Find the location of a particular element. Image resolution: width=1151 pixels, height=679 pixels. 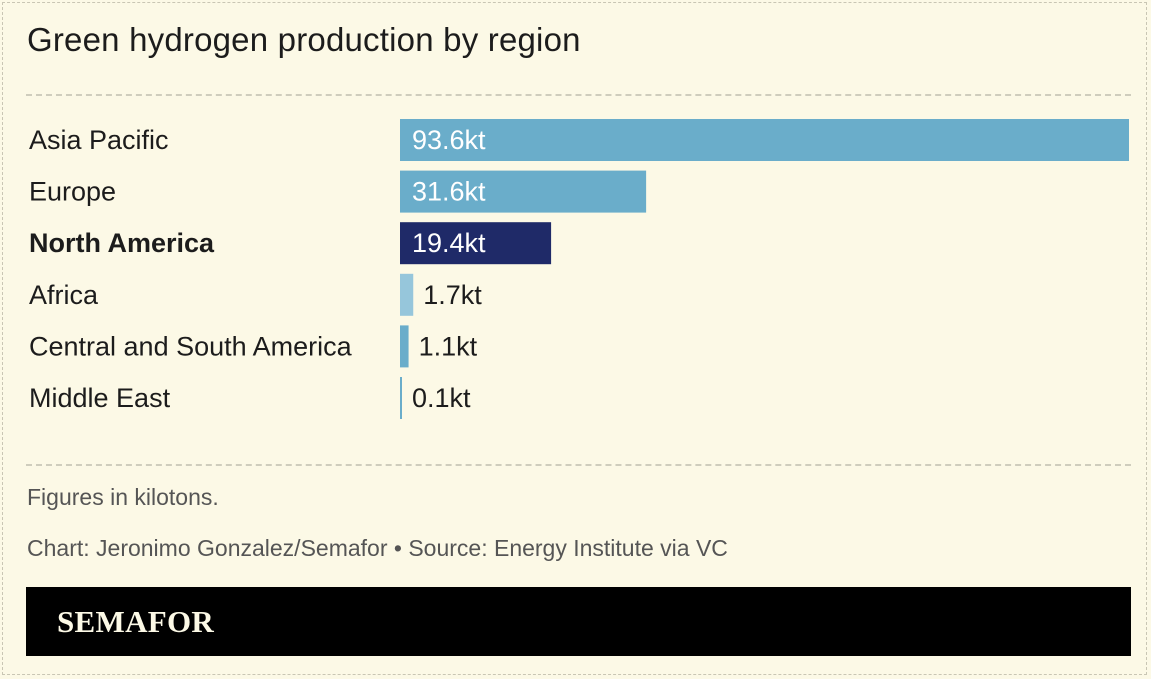

value-label-north-america: 19.4kt is located at coordinates (449, 243).